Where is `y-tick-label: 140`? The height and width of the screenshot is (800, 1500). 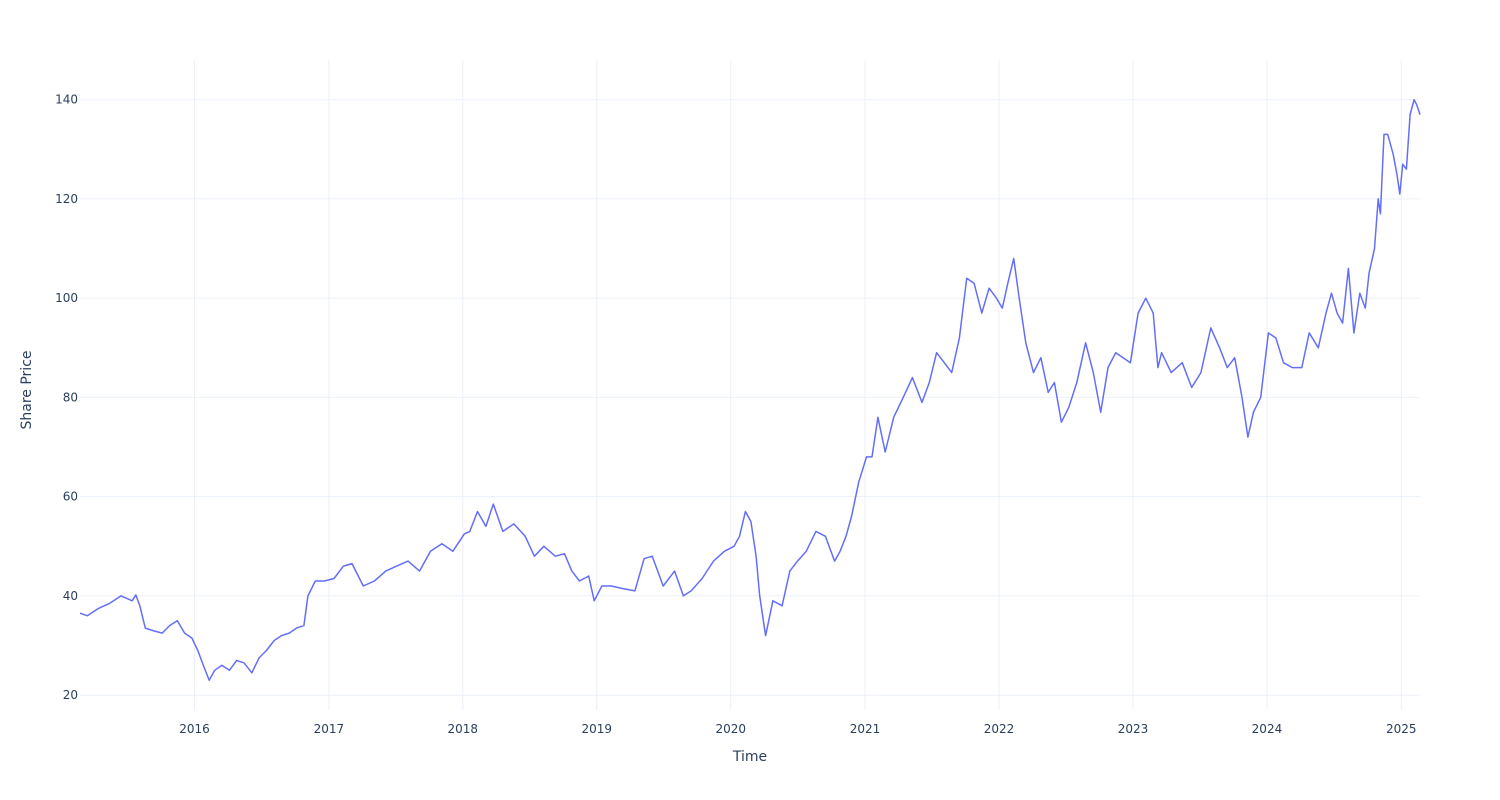
y-tick-label: 140 is located at coordinates (66, 100).